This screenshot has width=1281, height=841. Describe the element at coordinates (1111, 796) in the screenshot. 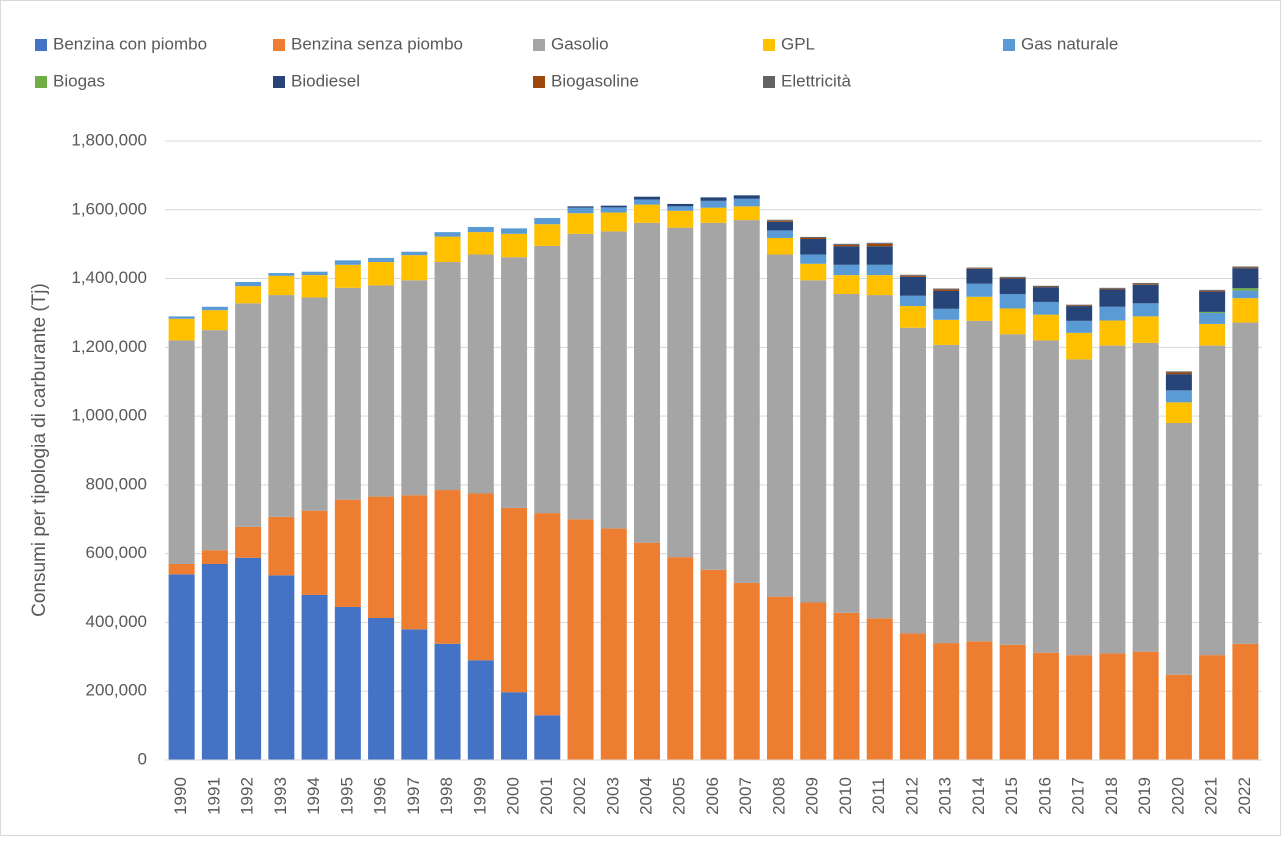

I see `x-tick-label: 2018` at that location.